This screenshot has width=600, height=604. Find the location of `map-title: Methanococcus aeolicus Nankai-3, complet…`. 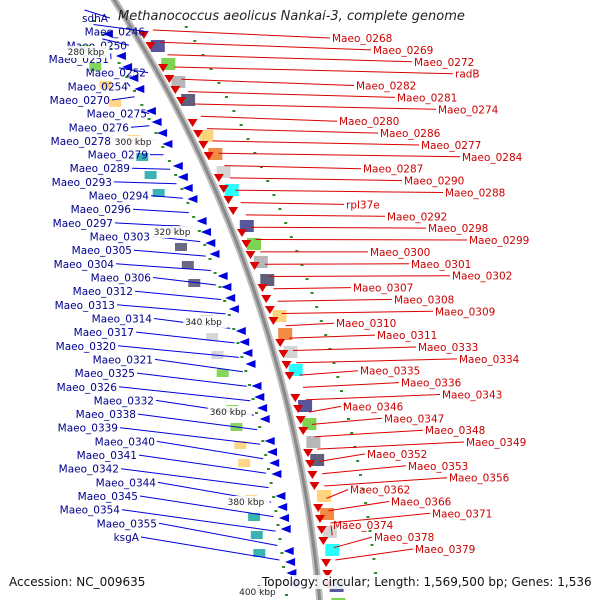

map-title: Methanococcus aeolicus Nankai-3, complet… is located at coordinates (291, 16).